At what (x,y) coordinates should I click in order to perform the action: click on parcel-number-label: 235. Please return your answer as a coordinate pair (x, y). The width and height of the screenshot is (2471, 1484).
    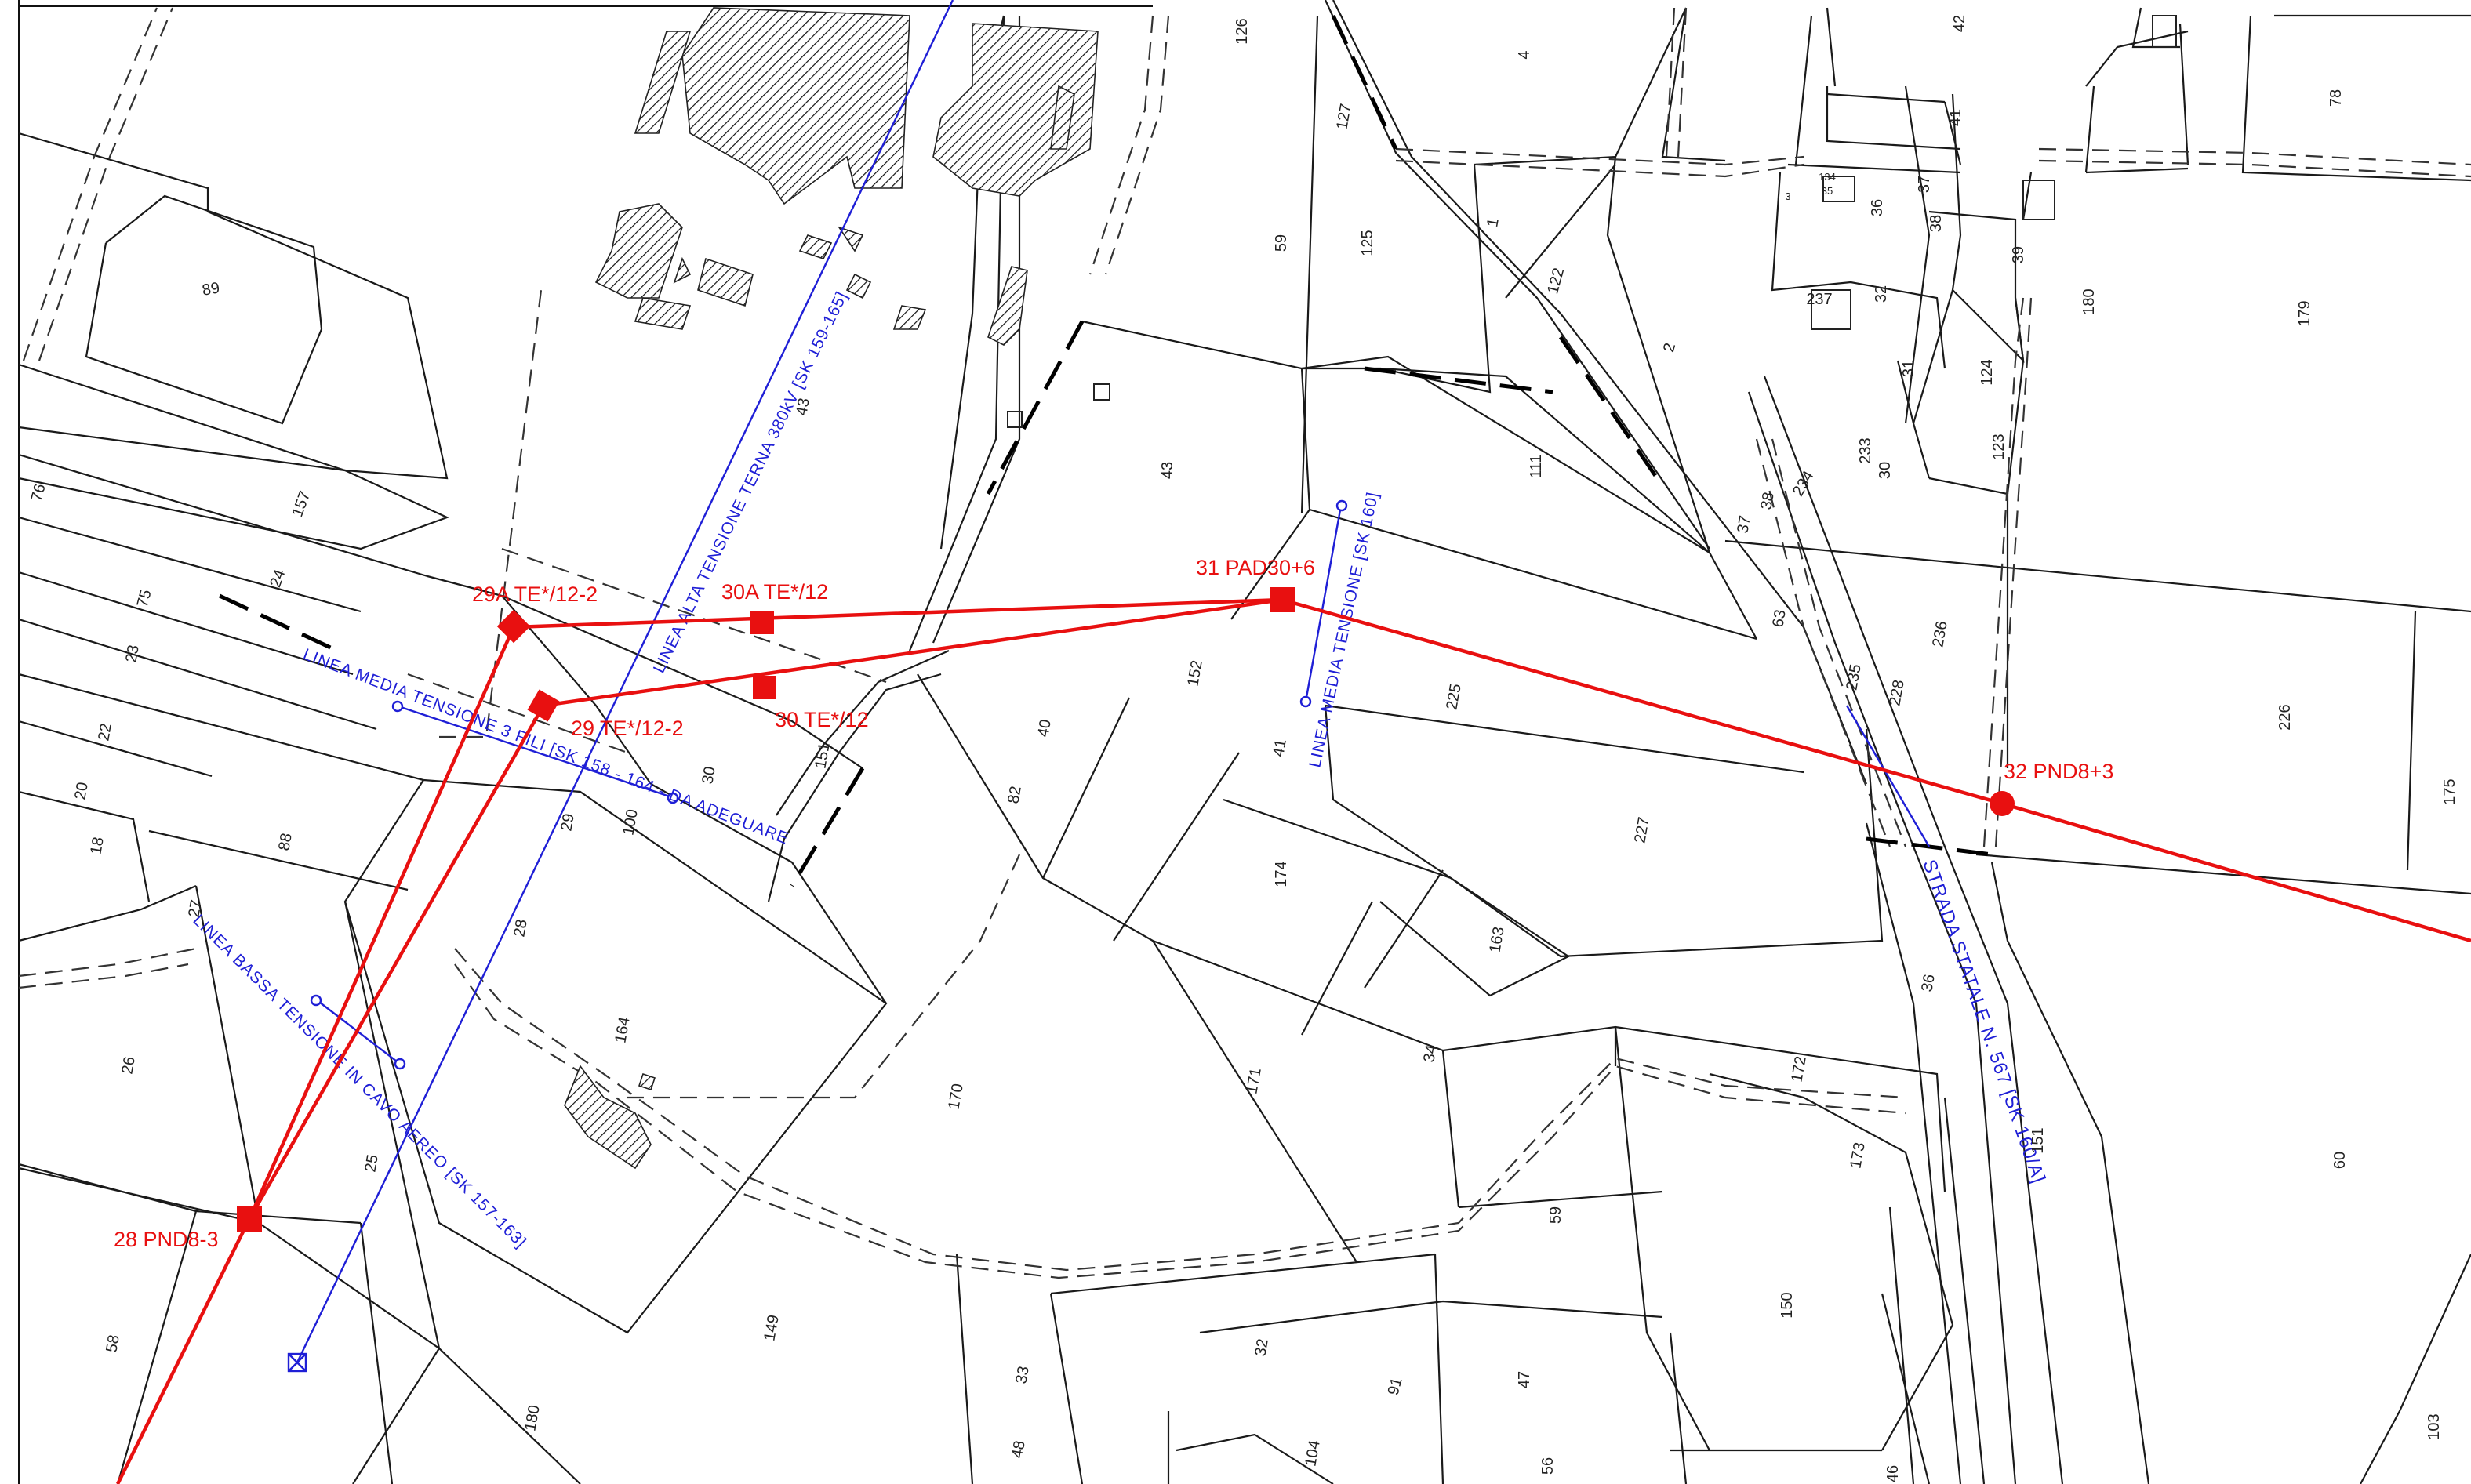
    Looking at the image, I should click on (1853, 677).